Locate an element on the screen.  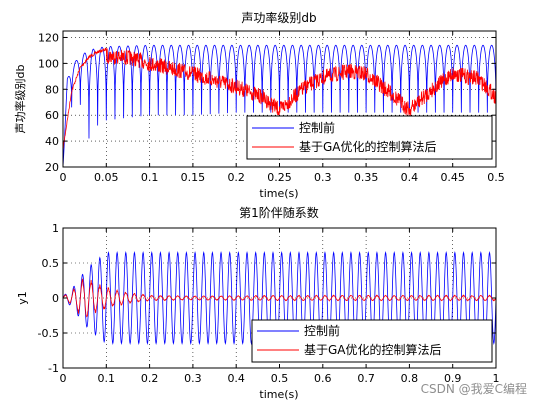
y-tick-label: 20 is located at coordinates (52, 167).